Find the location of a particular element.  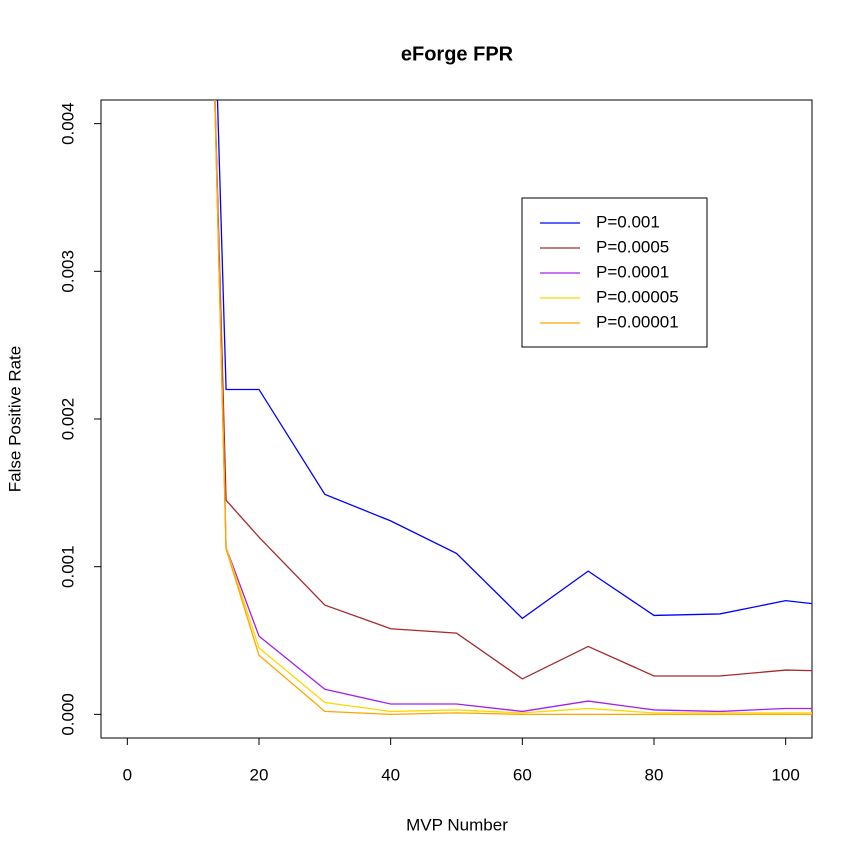

y-tick-label: 0.000 is located at coordinates (67, 714).